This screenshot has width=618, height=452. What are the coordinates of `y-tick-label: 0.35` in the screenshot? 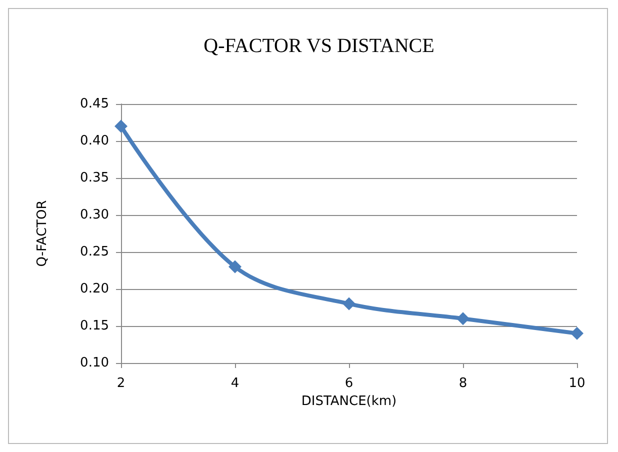 It's located at (94, 178).